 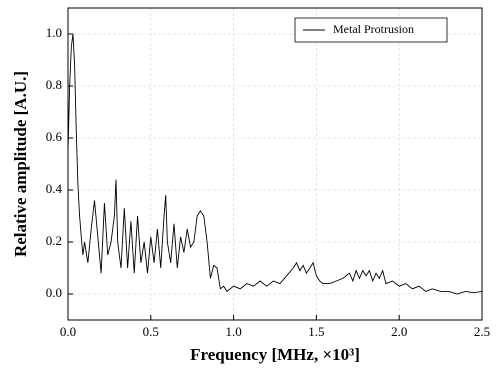 I want to click on y-axis-label: Relative amplitude [A.U.], so click(x=20, y=164).